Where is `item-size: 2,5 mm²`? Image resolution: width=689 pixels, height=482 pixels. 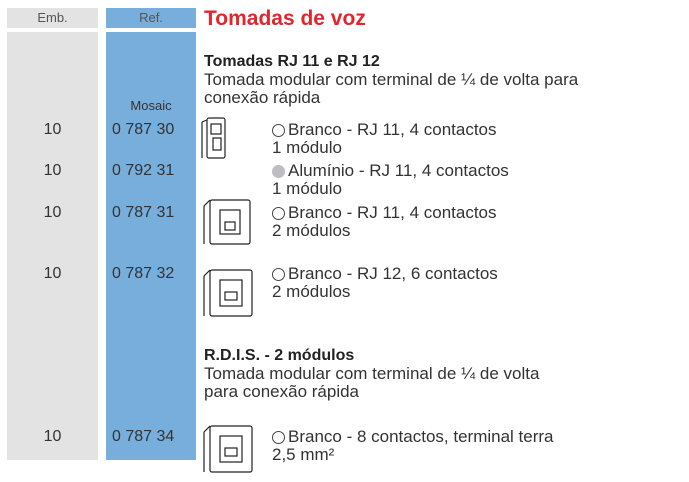
item-size: 2,5 mm² is located at coordinates (303, 454).